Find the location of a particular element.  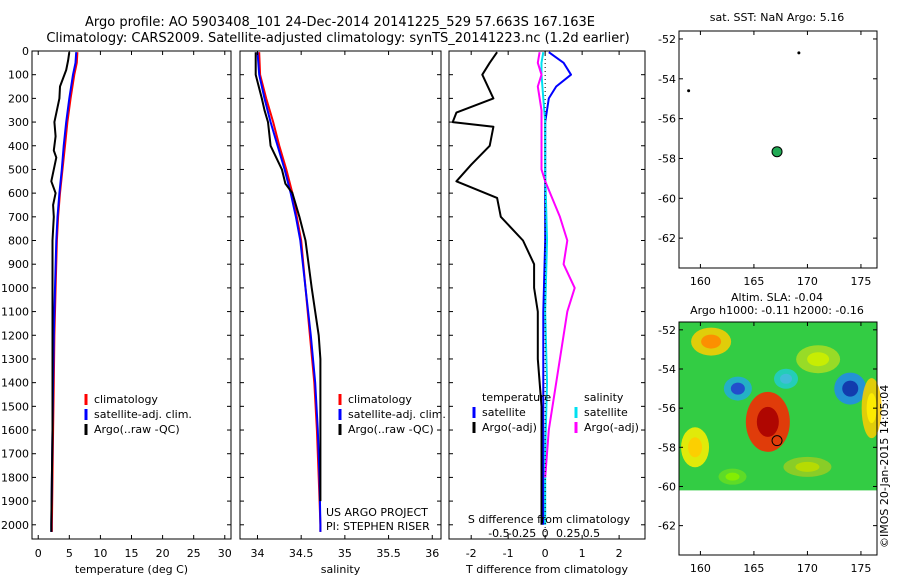

temperature-profile-xlabel: temperature (deg C) is located at coordinates (131, 569).